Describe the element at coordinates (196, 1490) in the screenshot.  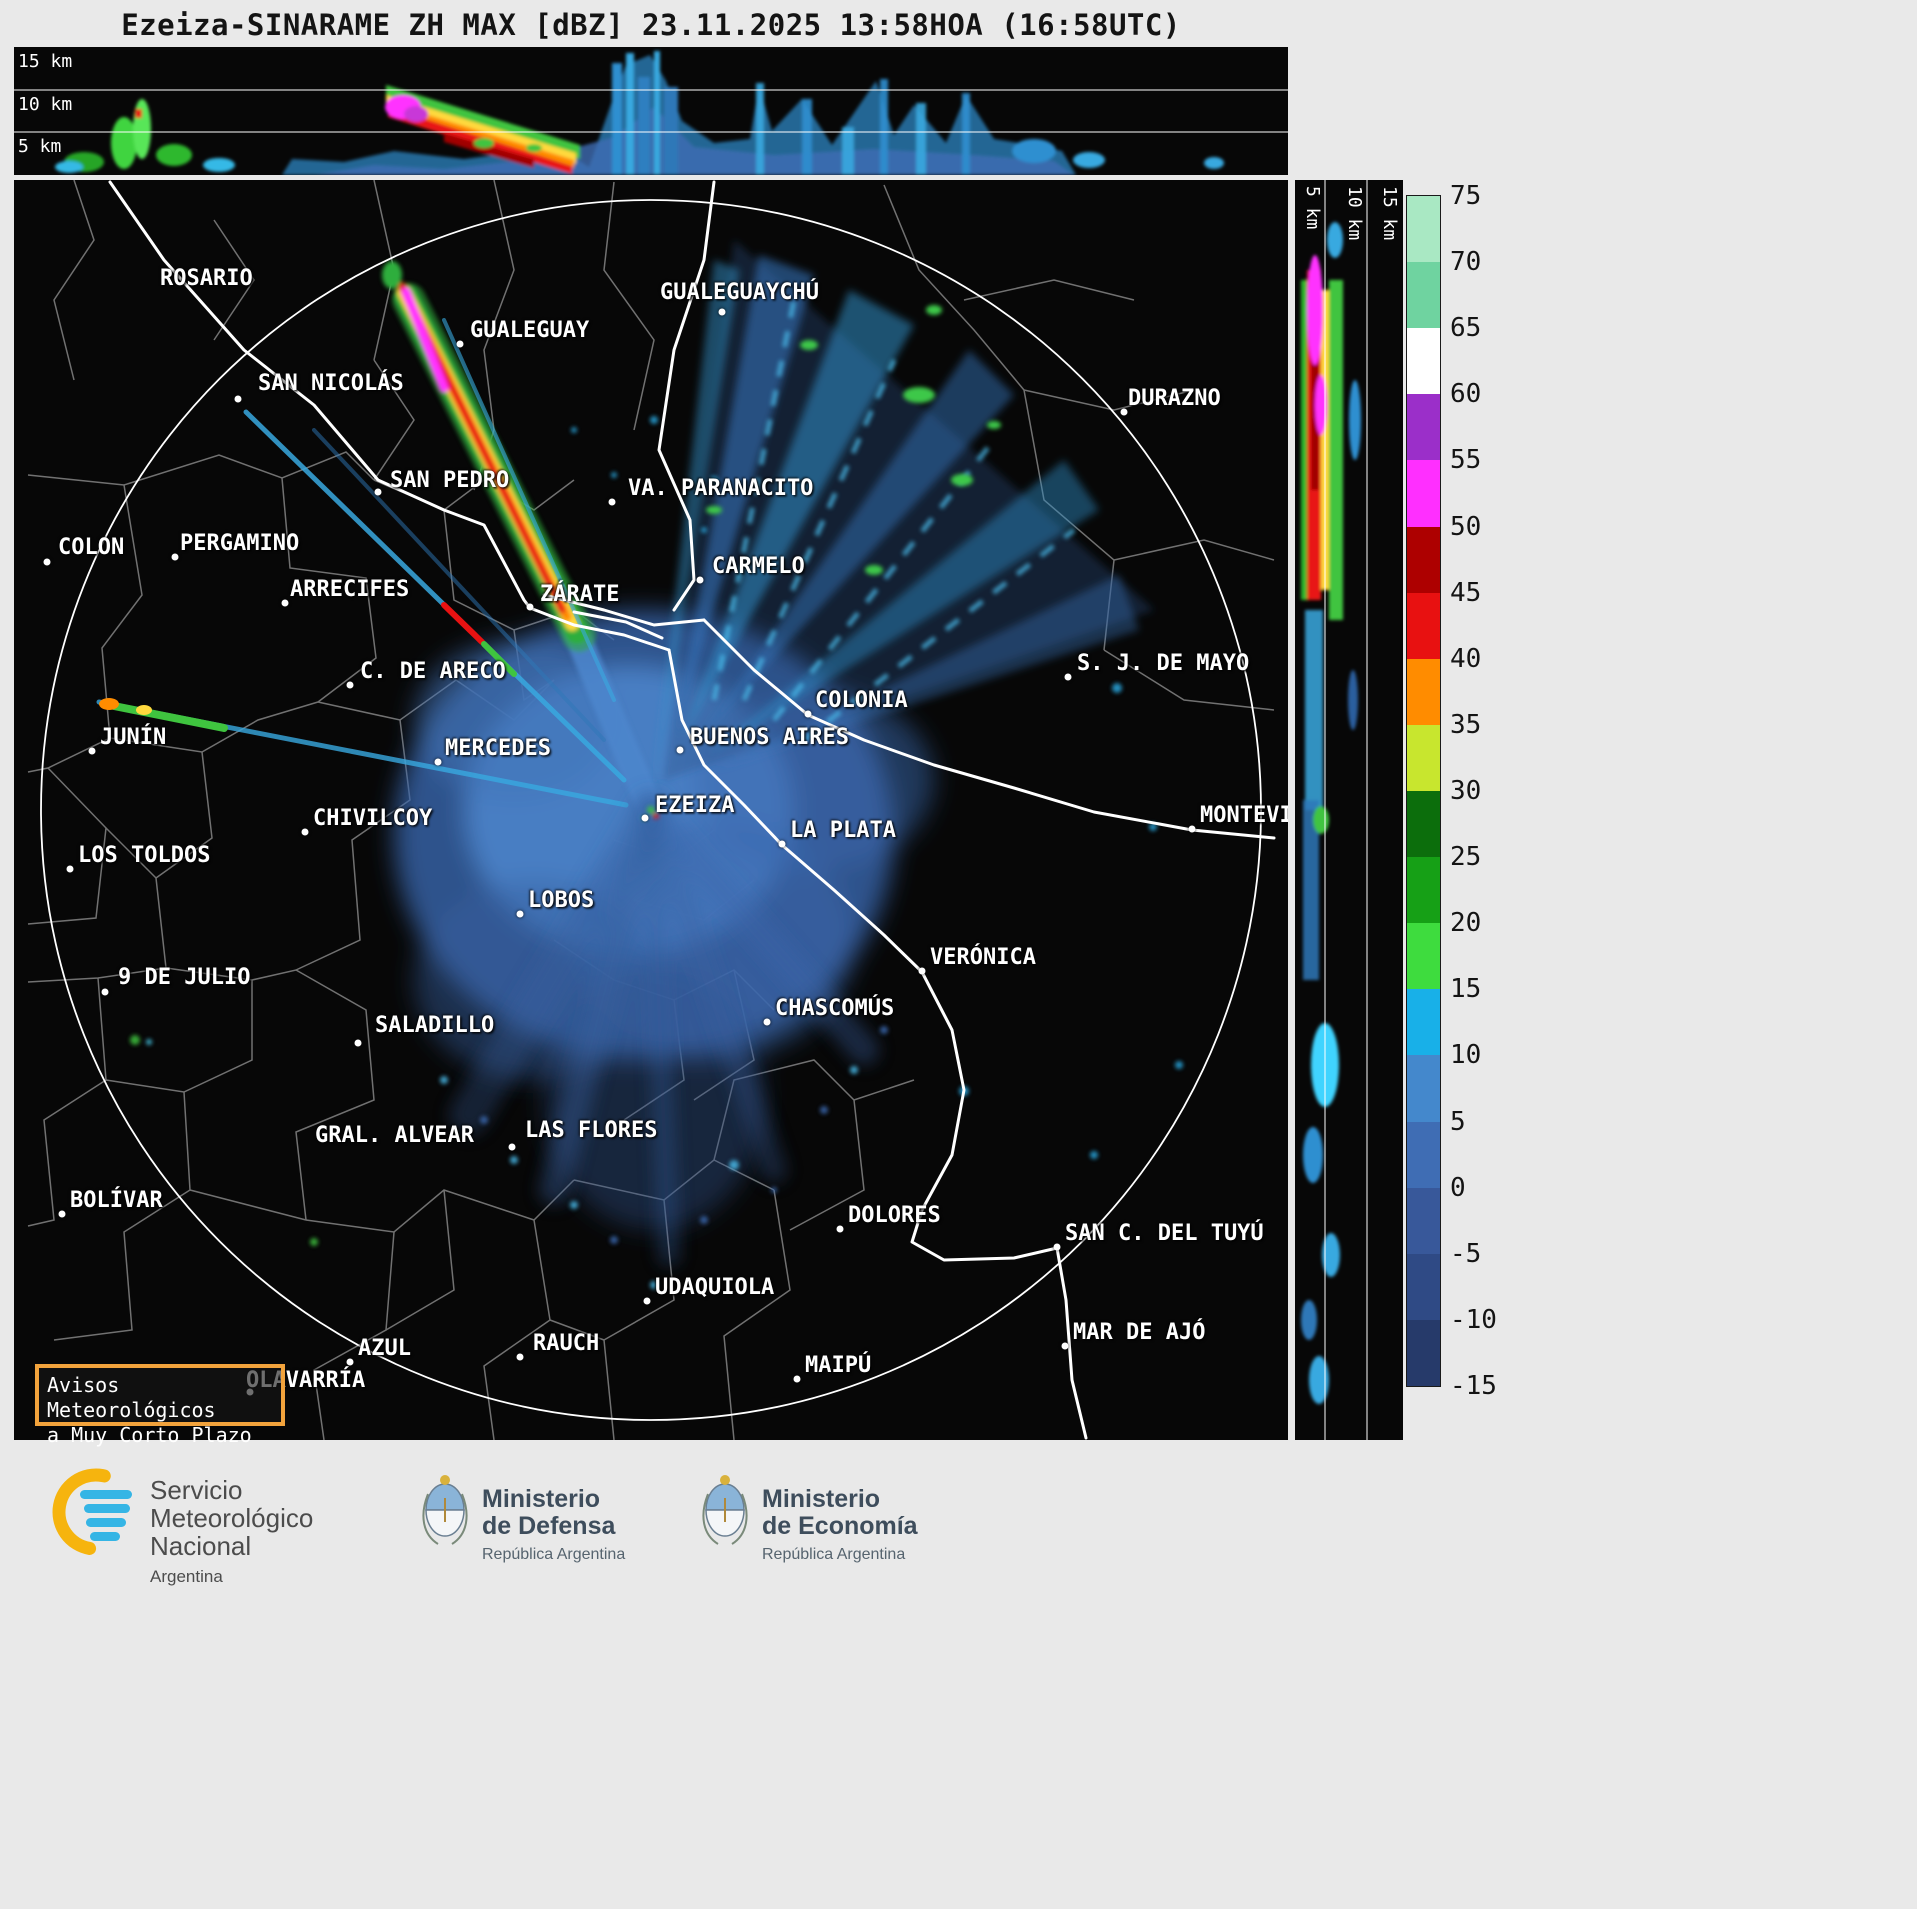
I see `smn-line1: Servicio` at that location.